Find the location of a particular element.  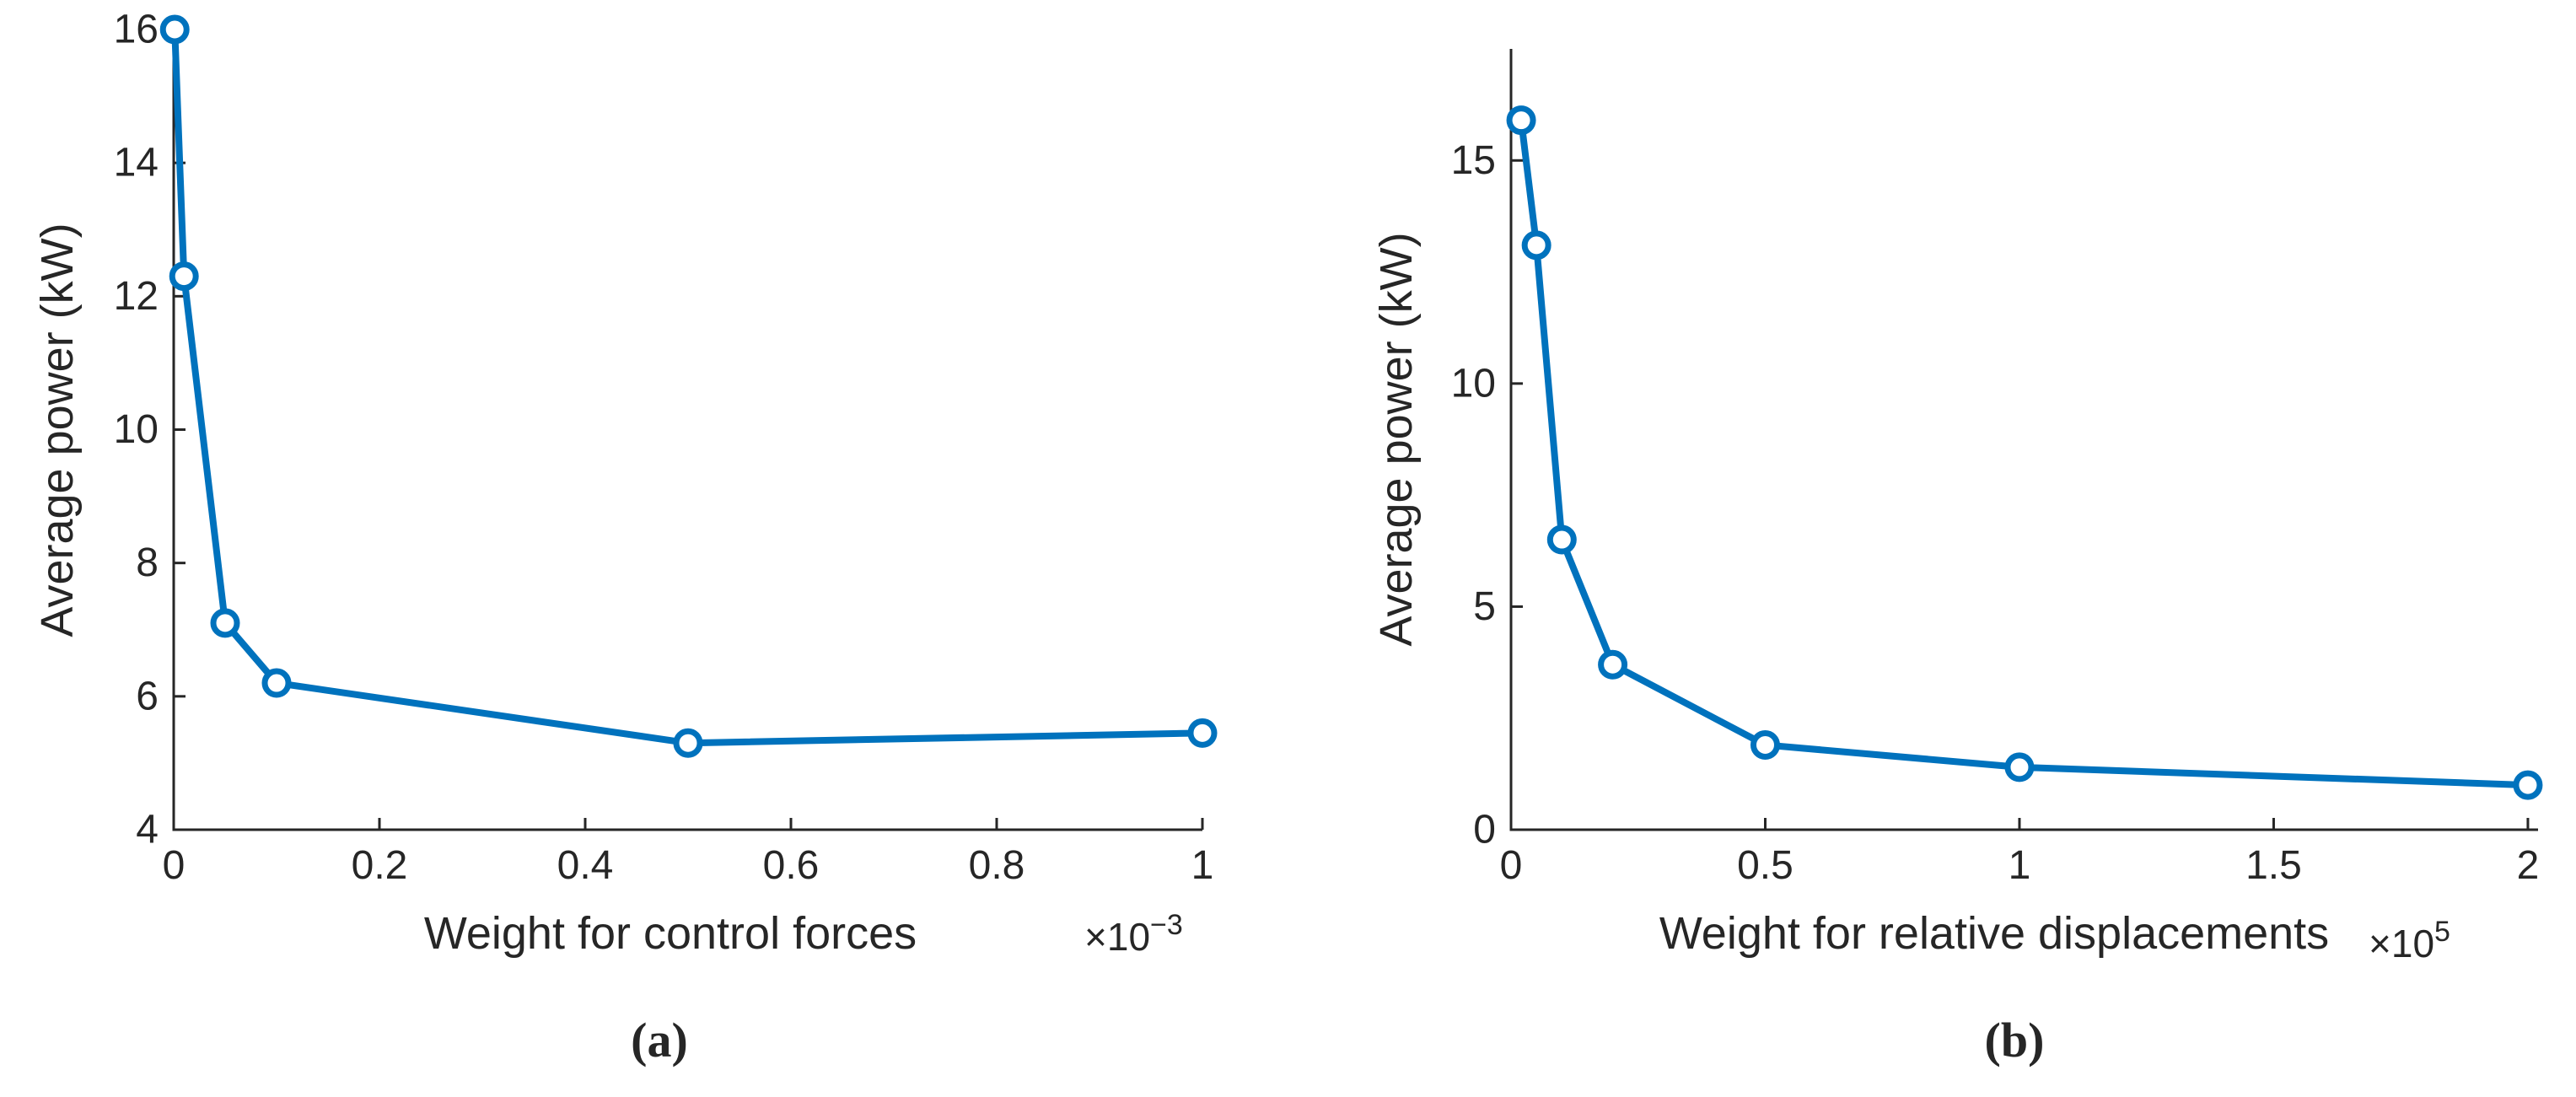

x-tick-label: 0.8 is located at coordinates (997, 865).